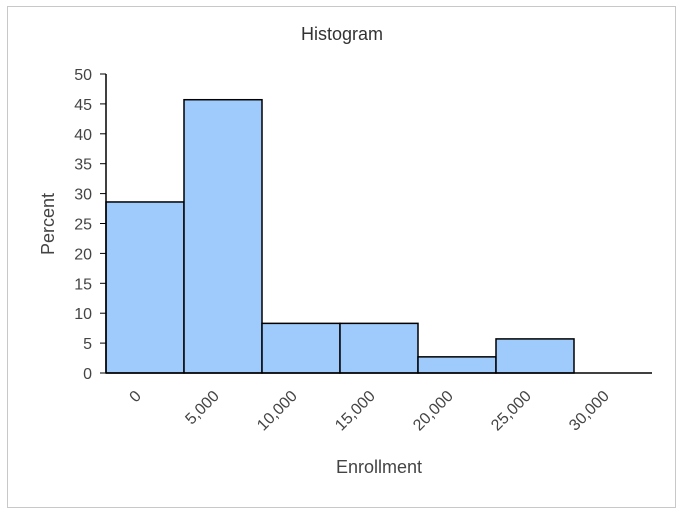 This screenshot has width=684, height=514. Describe the element at coordinates (83, 284) in the screenshot. I see `y-tick-label: 15` at that location.